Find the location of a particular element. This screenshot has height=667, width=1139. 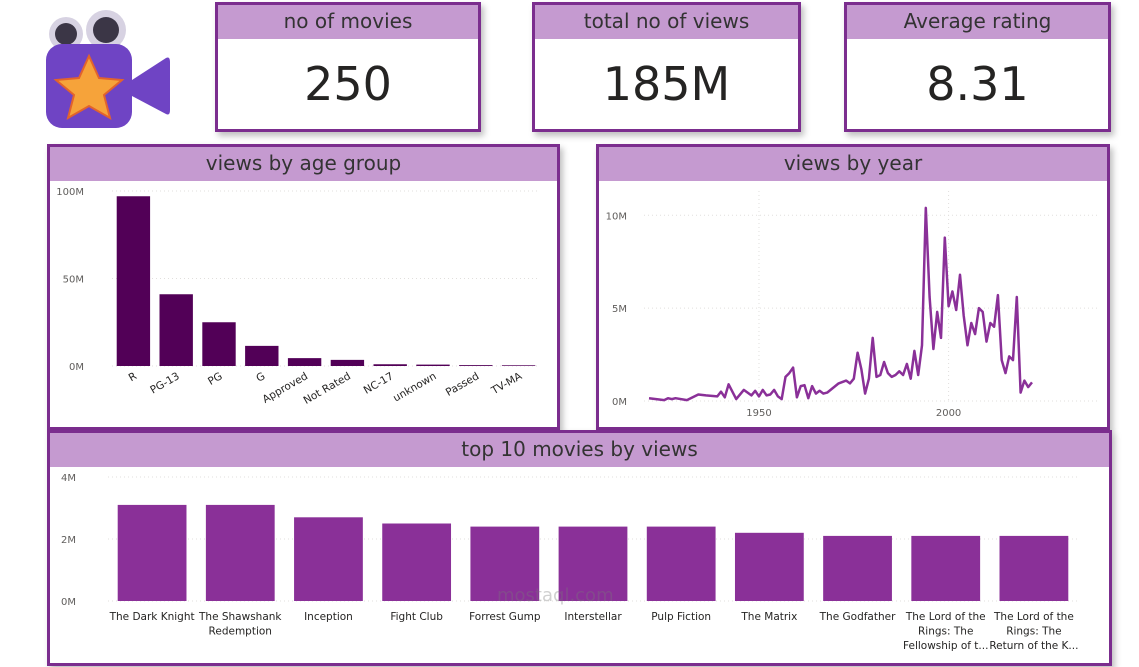

kpi-card-rating: Average rating 8.31 is located at coordinates (977, 67).